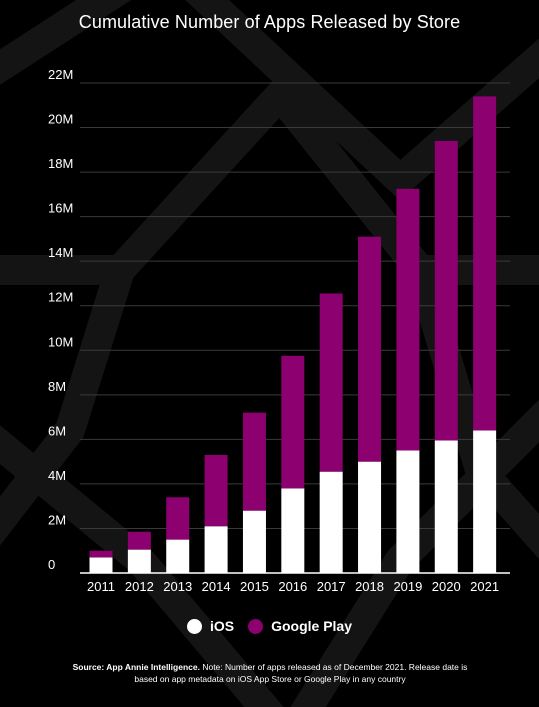  What do you see at coordinates (407, 586) in the screenshot?
I see `x-tick-label: 2019` at bounding box center [407, 586].